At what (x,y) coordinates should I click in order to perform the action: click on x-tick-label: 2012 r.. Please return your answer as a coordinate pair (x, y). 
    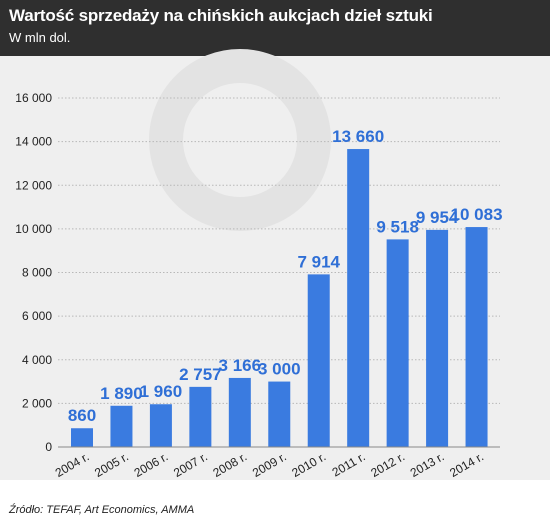
    Looking at the image, I should click on (387, 464).